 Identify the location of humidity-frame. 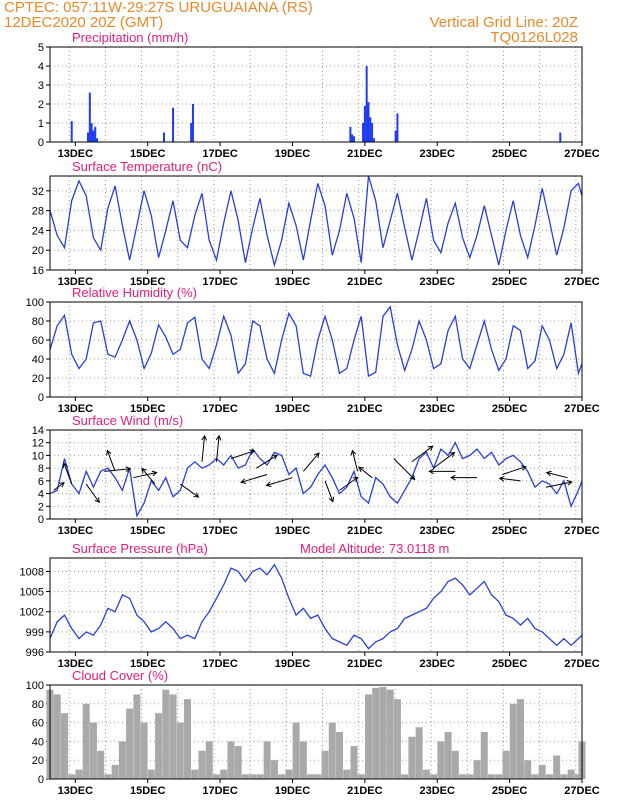
(316, 349).